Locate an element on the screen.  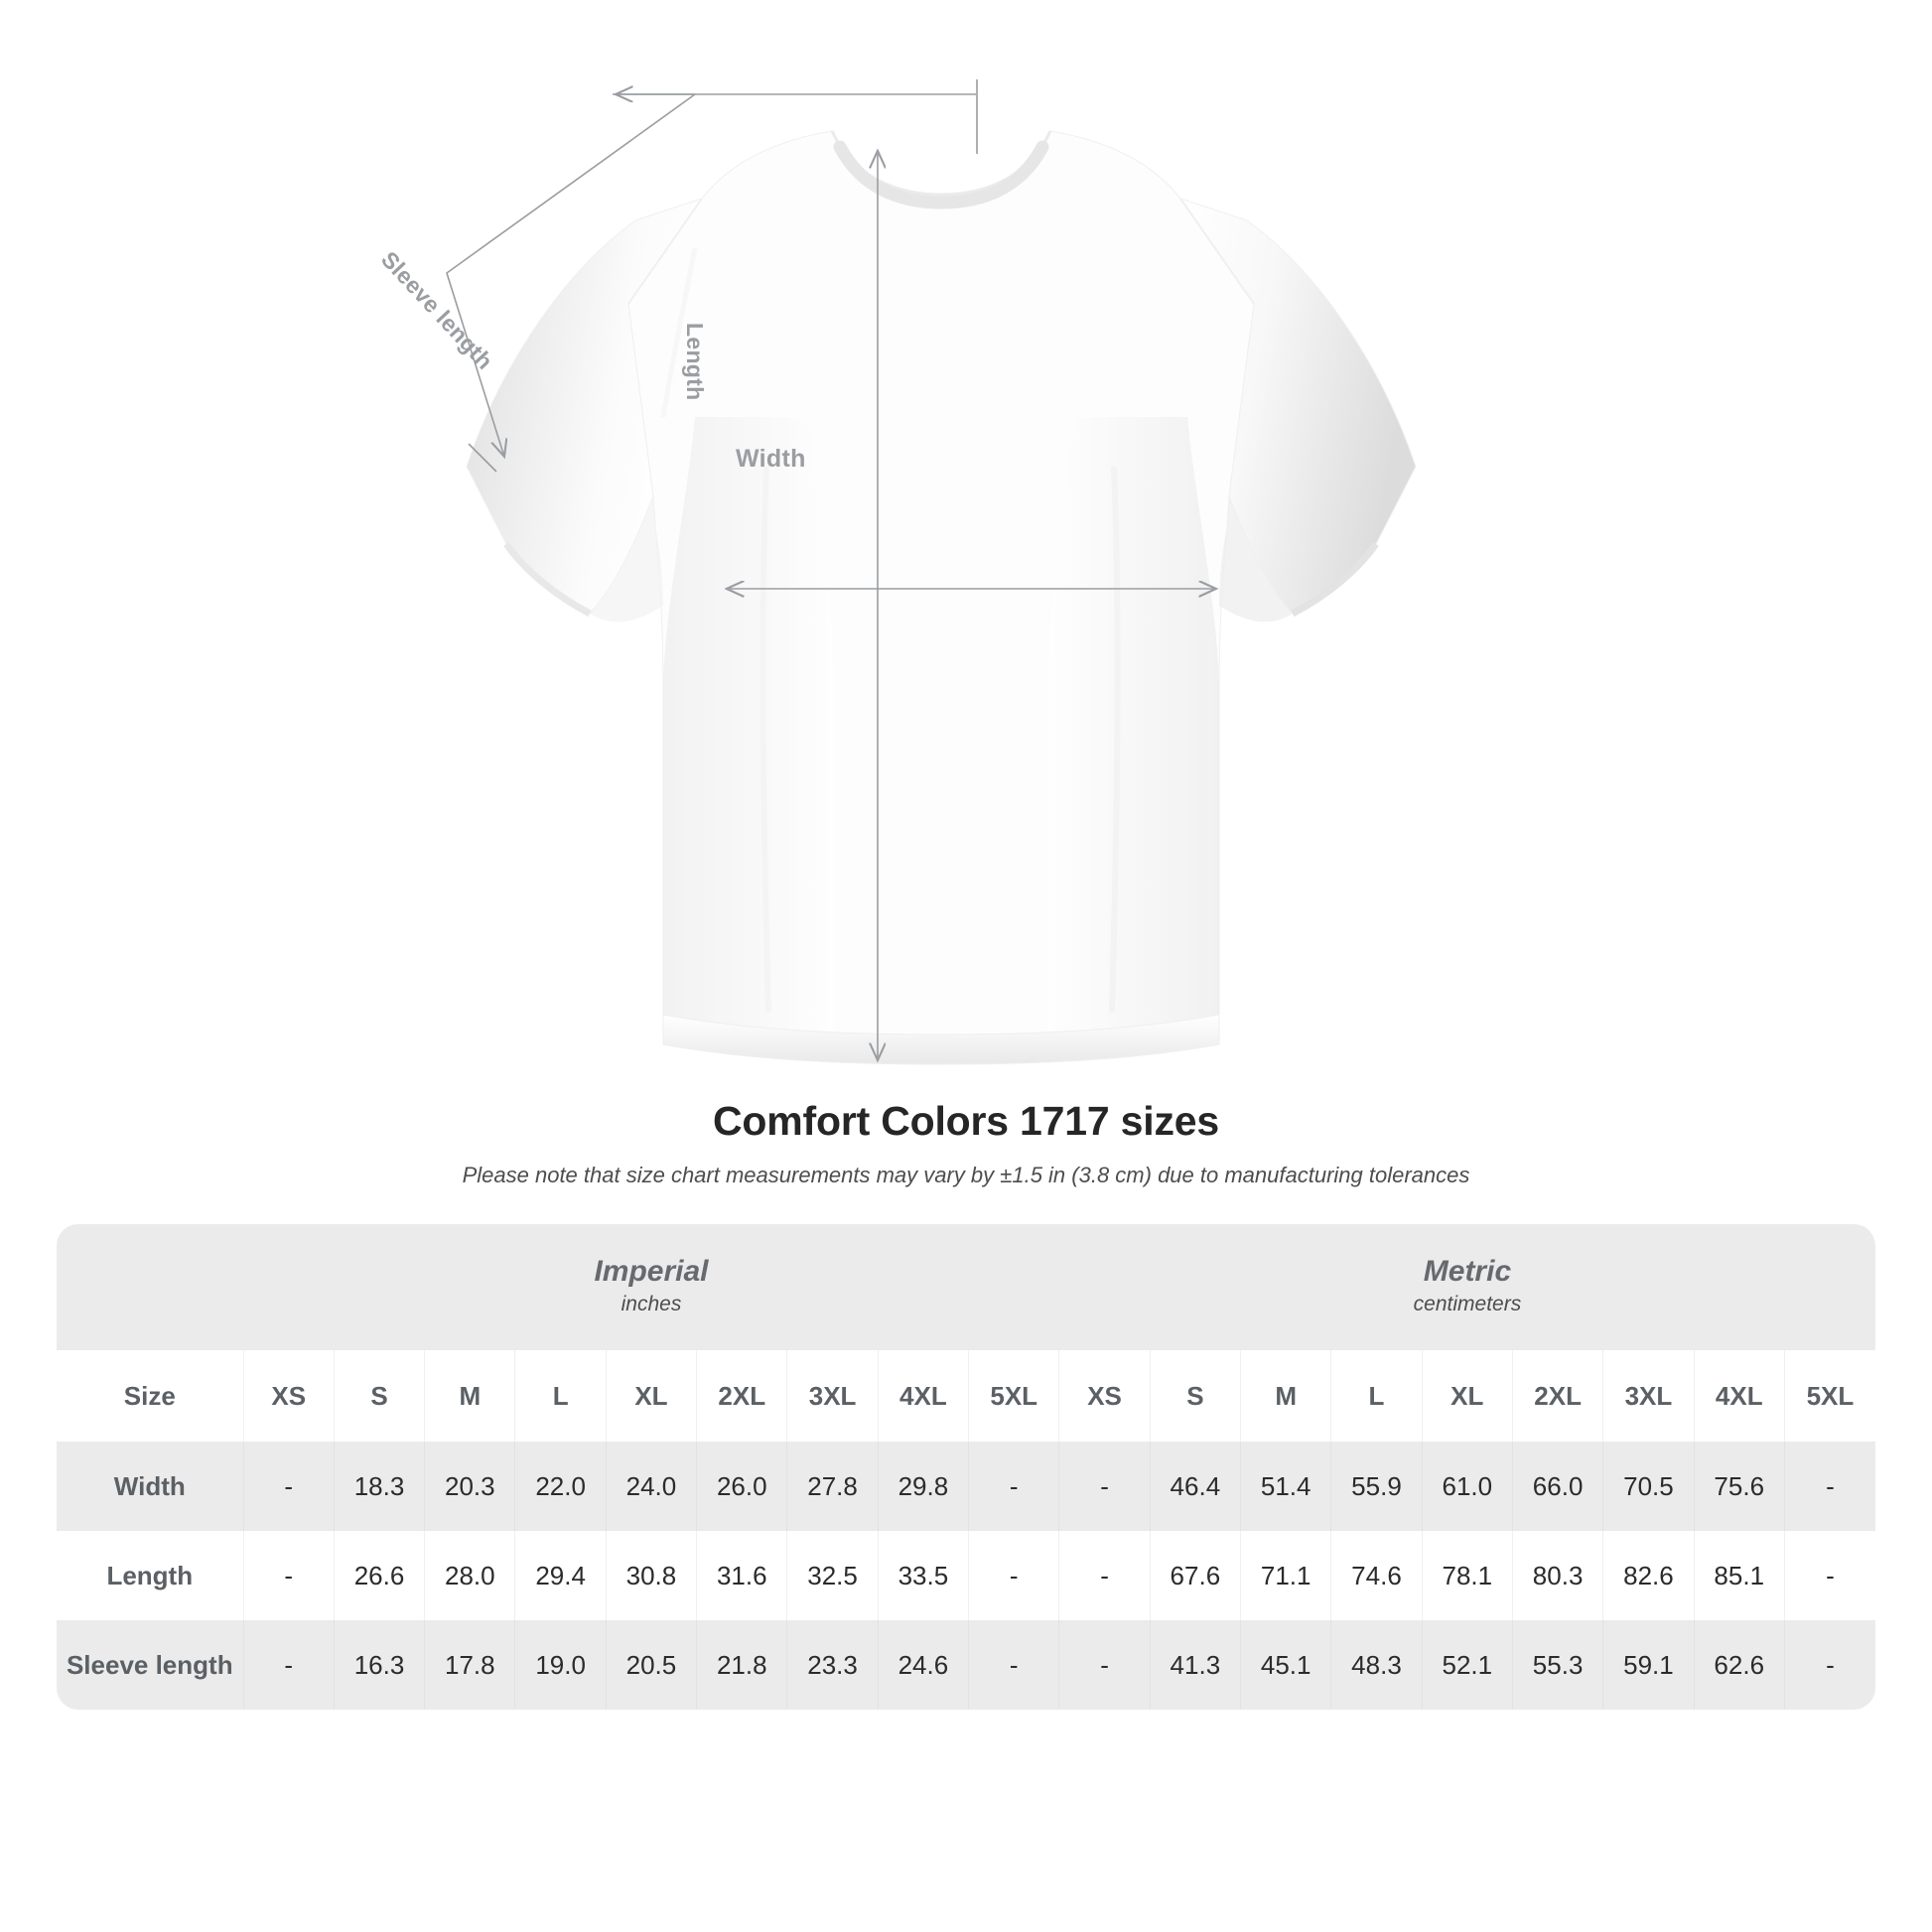
measurement-cell-imperial: 31.6 is located at coordinates (741, 1576).